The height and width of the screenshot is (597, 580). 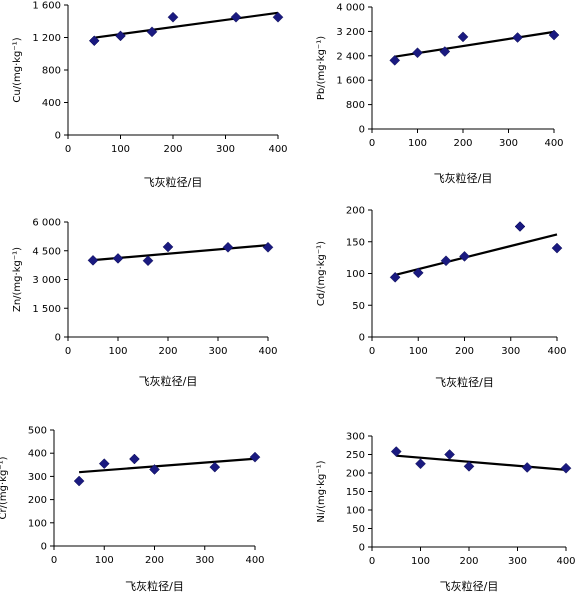 What do you see at coordinates (510, 351) in the screenshot?
I see `panel-4-x-tick-label: 300` at bounding box center [510, 351].